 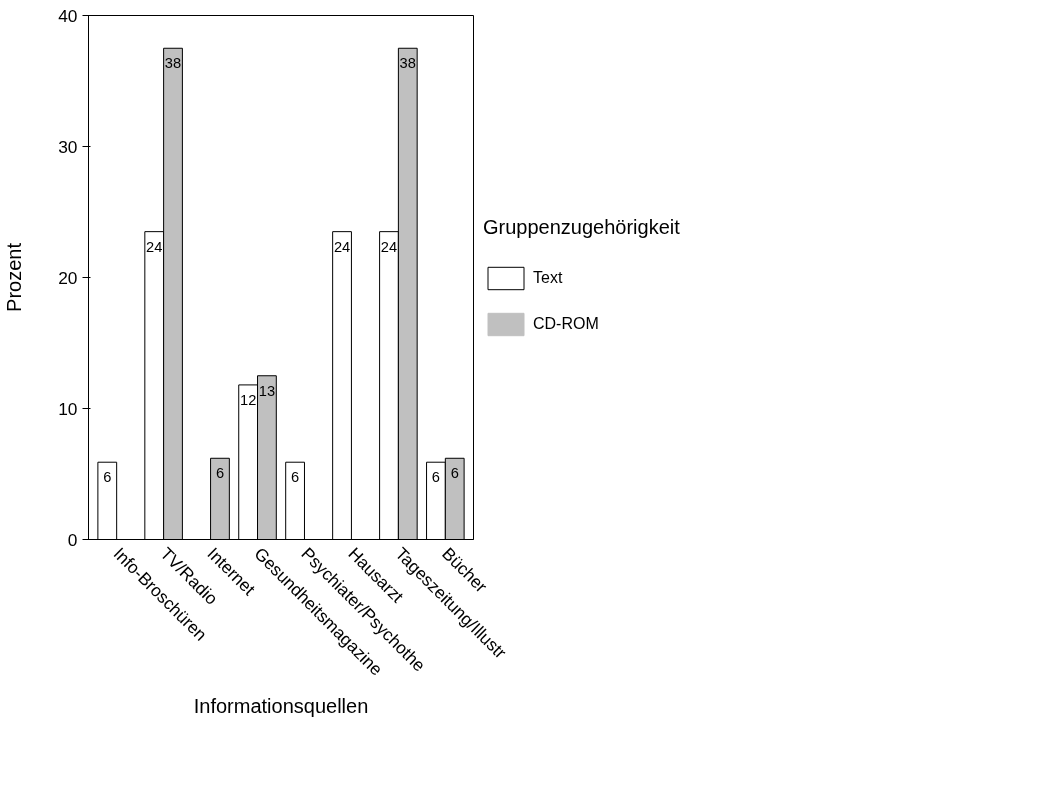 What do you see at coordinates (68, 408) in the screenshot?
I see `y-tick-label: 10` at bounding box center [68, 408].